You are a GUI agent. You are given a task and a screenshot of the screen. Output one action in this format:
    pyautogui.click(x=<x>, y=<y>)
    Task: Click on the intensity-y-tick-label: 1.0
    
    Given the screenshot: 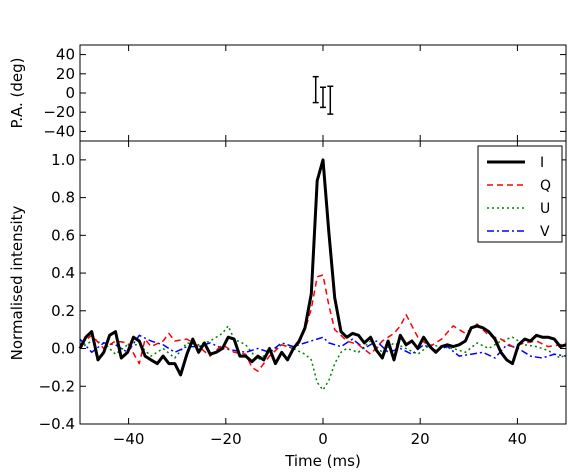 What is the action you would take?
    pyautogui.click(x=63, y=160)
    